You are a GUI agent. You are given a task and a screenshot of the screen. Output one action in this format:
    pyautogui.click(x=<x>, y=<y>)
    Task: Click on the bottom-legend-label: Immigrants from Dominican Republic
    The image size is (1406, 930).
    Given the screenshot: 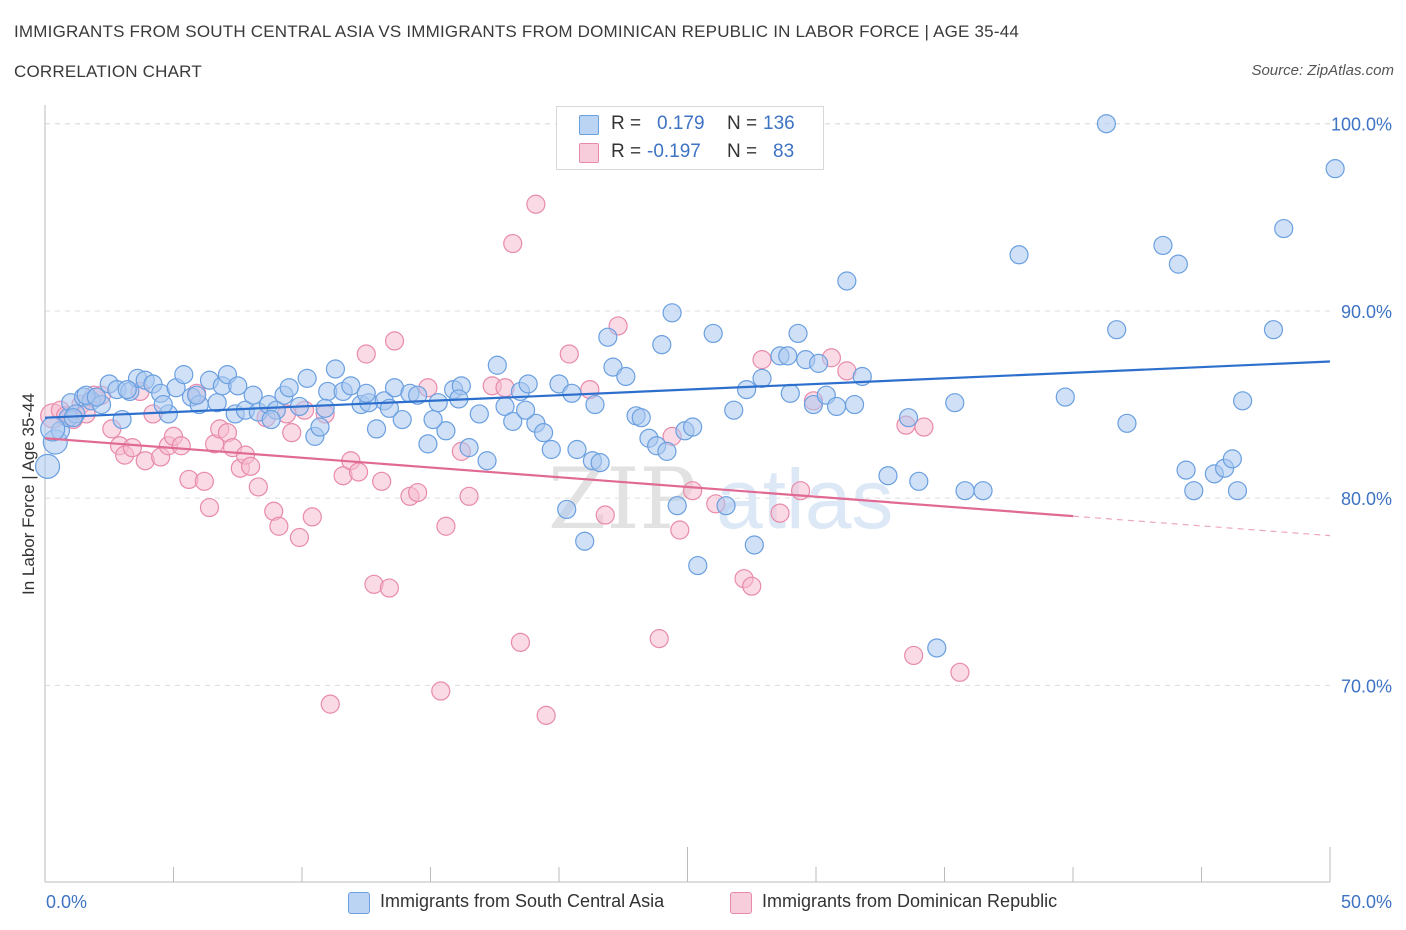 What is the action you would take?
    pyautogui.click(x=910, y=901)
    